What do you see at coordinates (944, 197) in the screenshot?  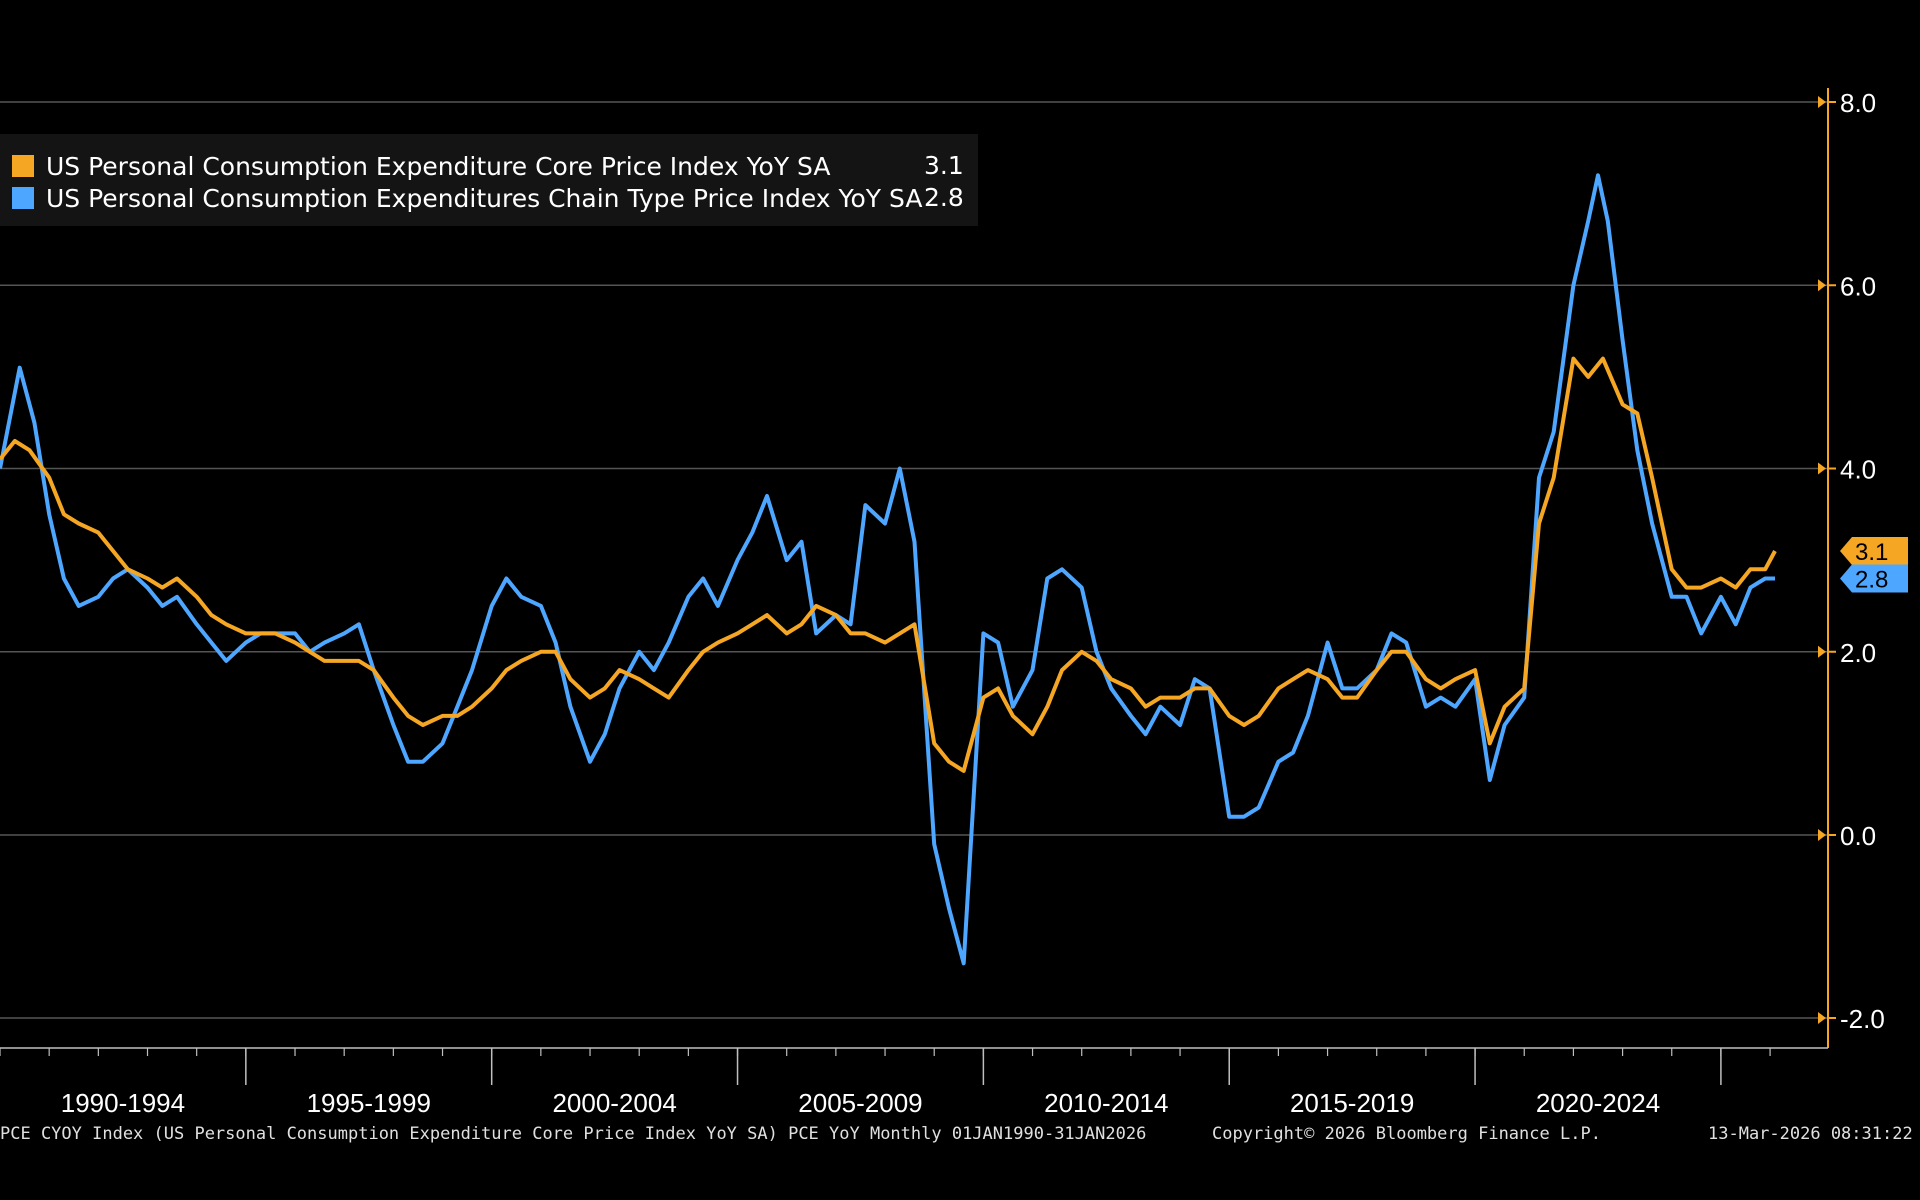 I see `legend-value-headline: 2.8` at bounding box center [944, 197].